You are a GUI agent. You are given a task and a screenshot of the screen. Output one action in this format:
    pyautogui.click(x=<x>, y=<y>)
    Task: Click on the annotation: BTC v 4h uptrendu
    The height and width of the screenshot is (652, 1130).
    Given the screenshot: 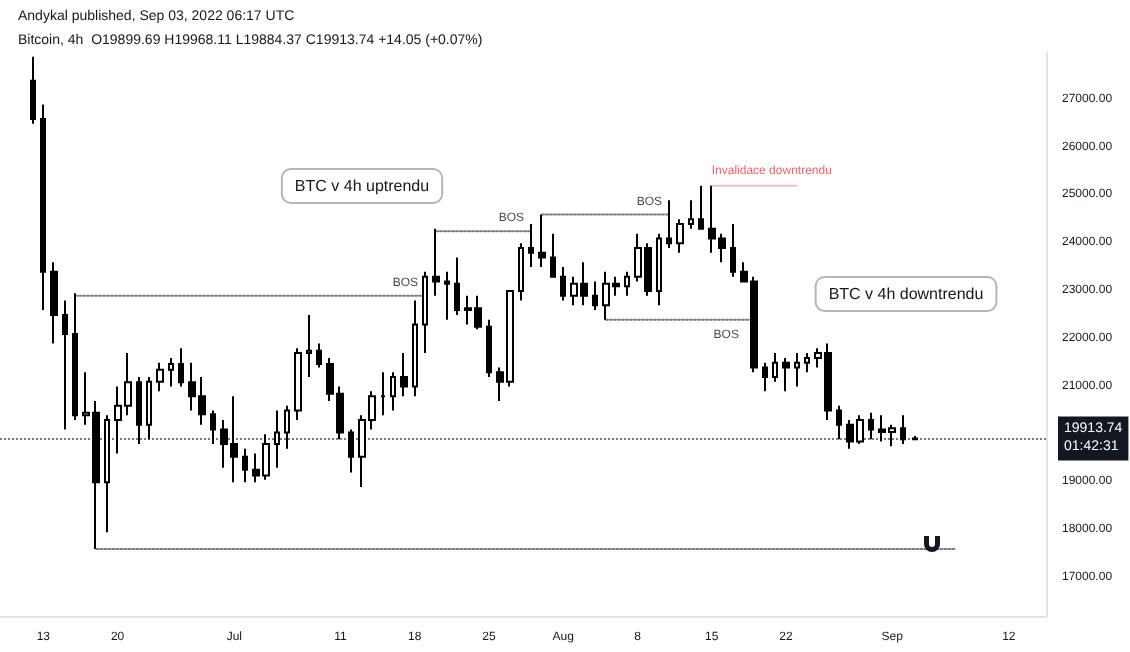 What is the action you would take?
    pyautogui.click(x=362, y=186)
    